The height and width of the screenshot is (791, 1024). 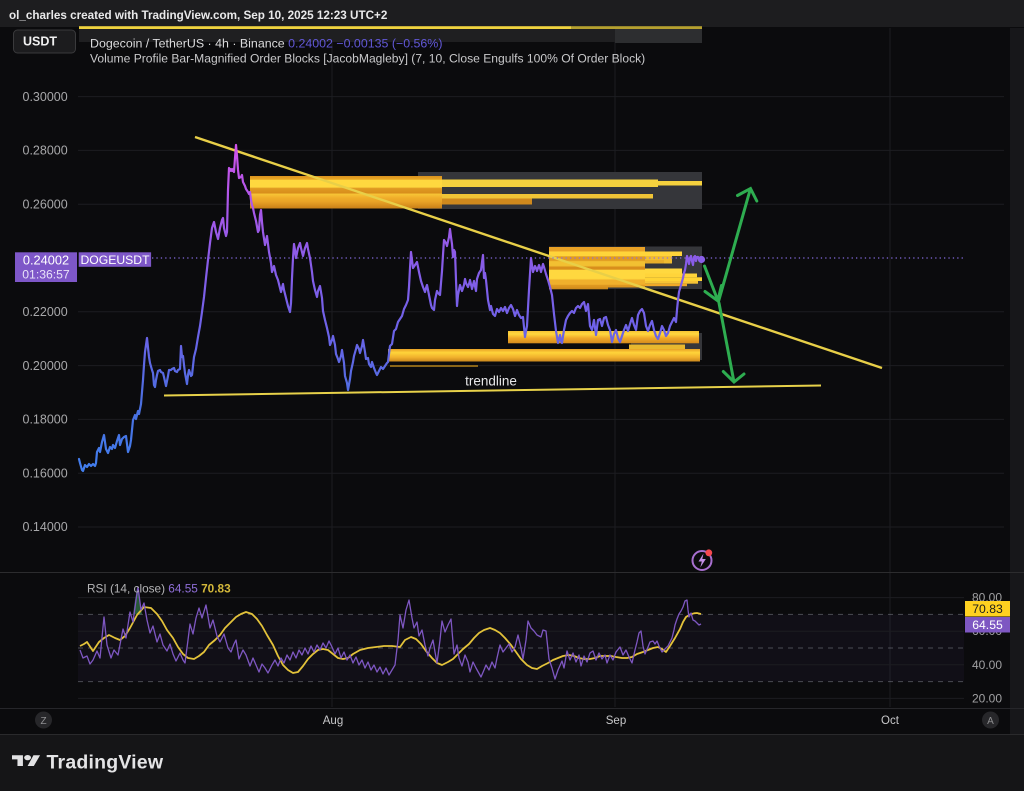 I want to click on svg-text: A, so click(x=990, y=721).